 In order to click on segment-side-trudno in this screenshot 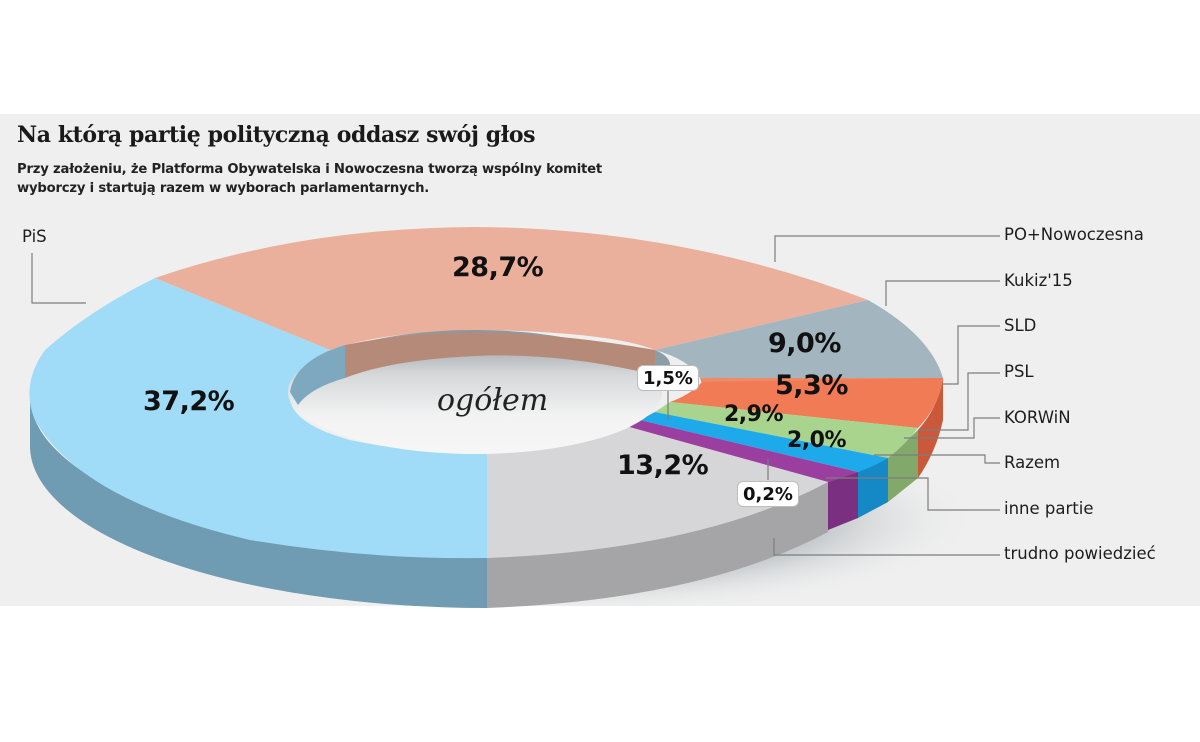, I will do `click(657, 545)`.